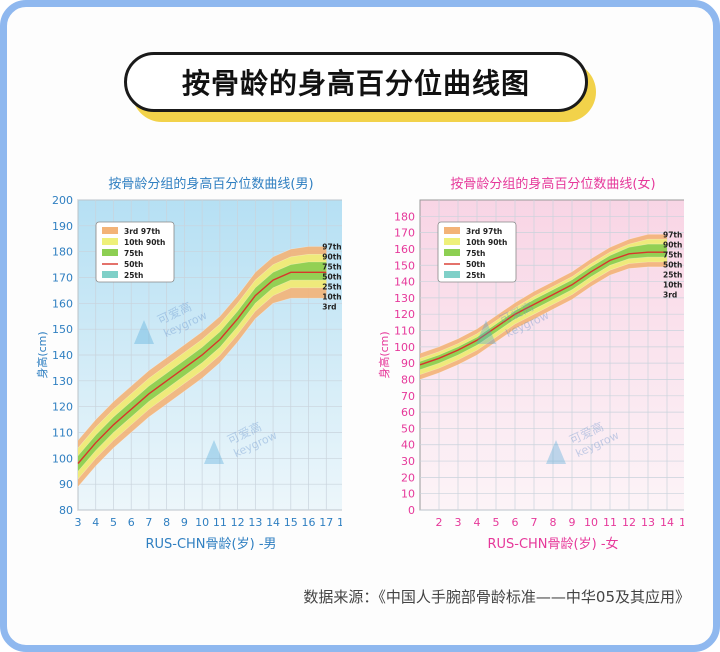  Describe the element at coordinates (309, 522) in the screenshot. I see `x-tick-label: 16` at that location.